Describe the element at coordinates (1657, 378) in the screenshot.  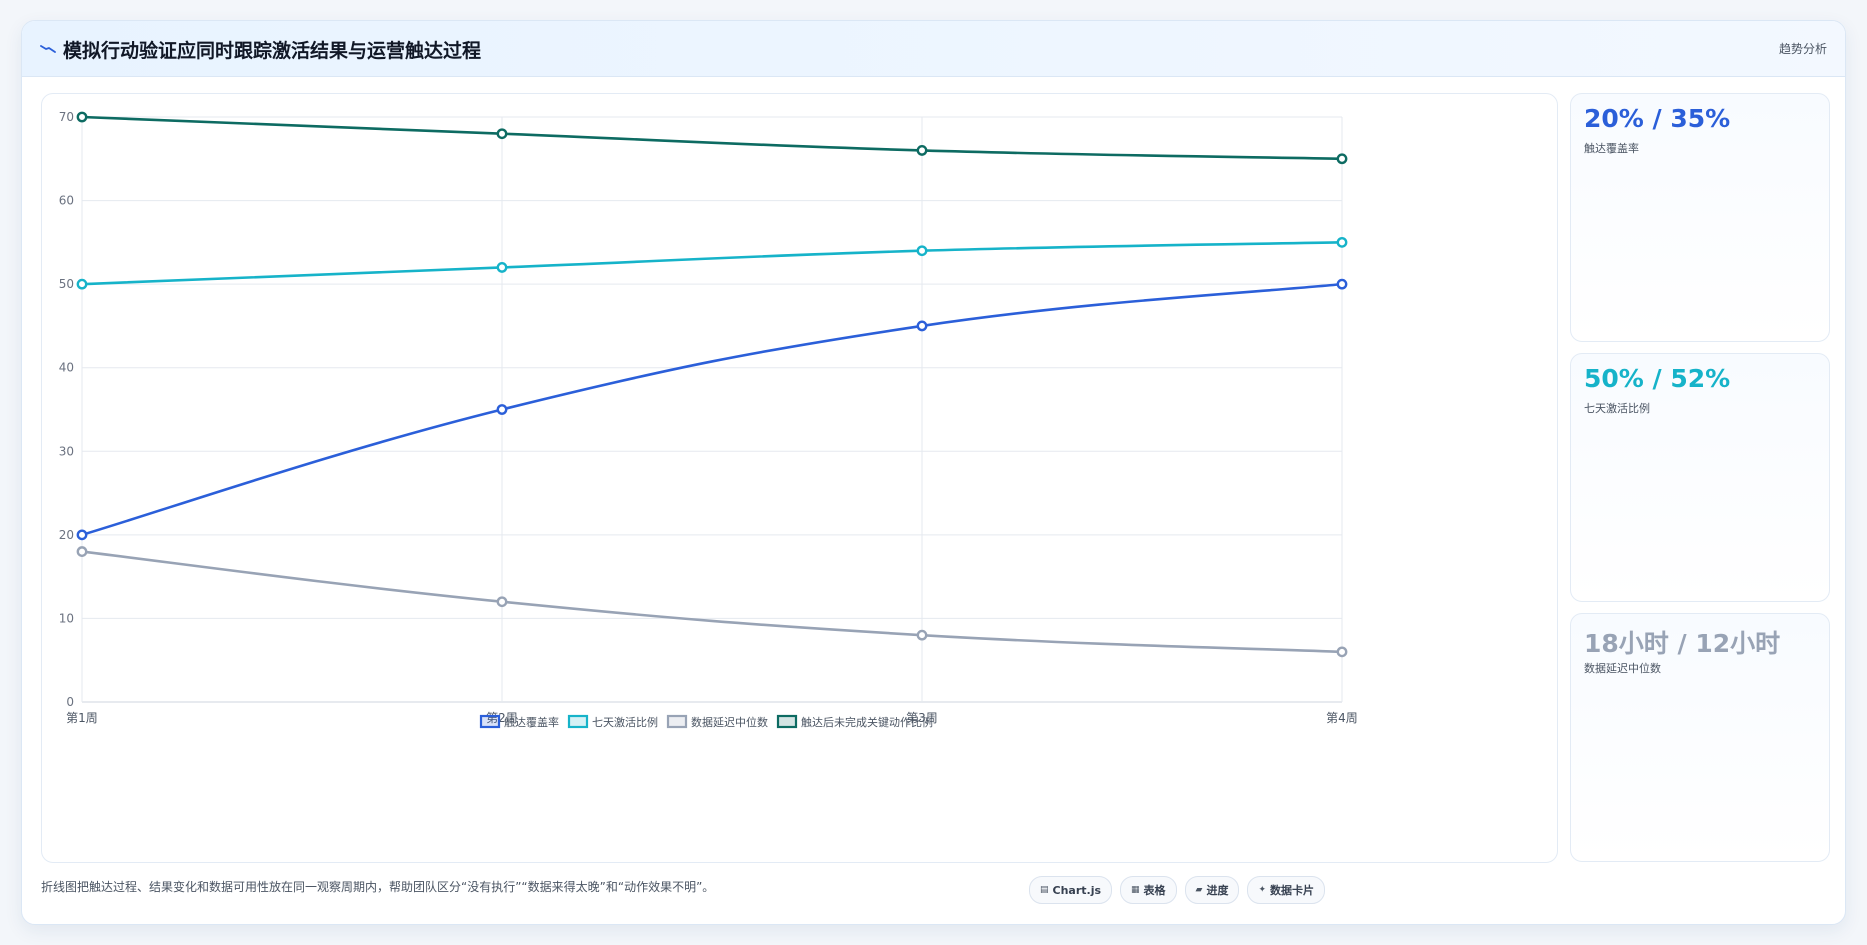
I see `kpi-value: 50% / 52%` at that location.